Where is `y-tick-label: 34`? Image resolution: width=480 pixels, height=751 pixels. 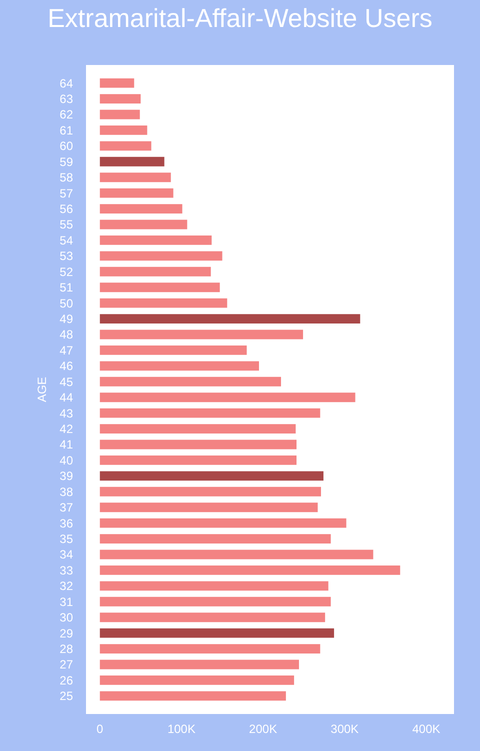
y-tick-label: 34 is located at coordinates (67, 555).